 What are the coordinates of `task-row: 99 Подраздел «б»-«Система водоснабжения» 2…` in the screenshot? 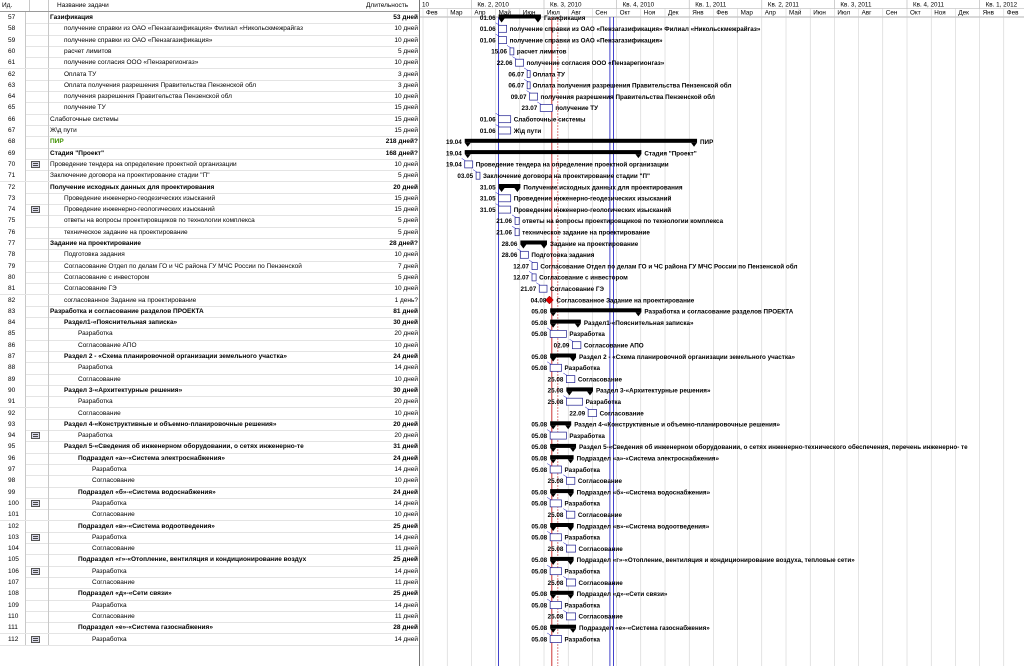 It's located at (209, 492).